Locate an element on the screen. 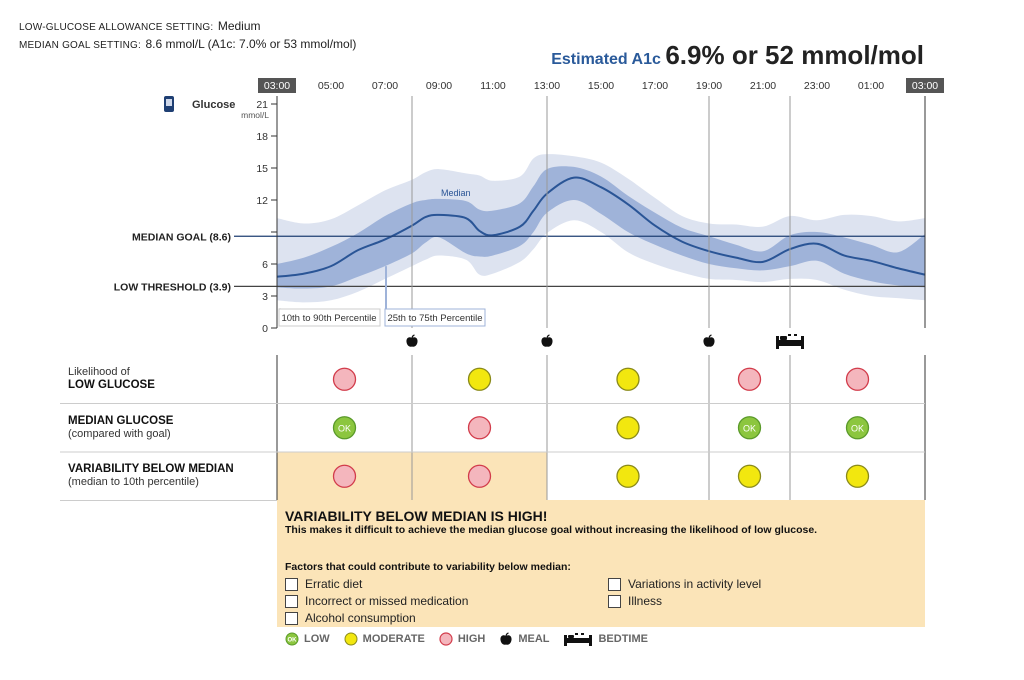 This screenshot has height=680, width=1024. legend-meal: MEAL is located at coordinates (524, 639).